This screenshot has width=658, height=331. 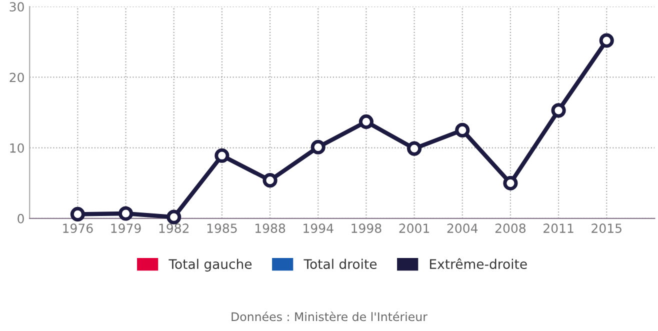 What do you see at coordinates (17, 7) in the screenshot?
I see `y-tick-label: 30` at bounding box center [17, 7].